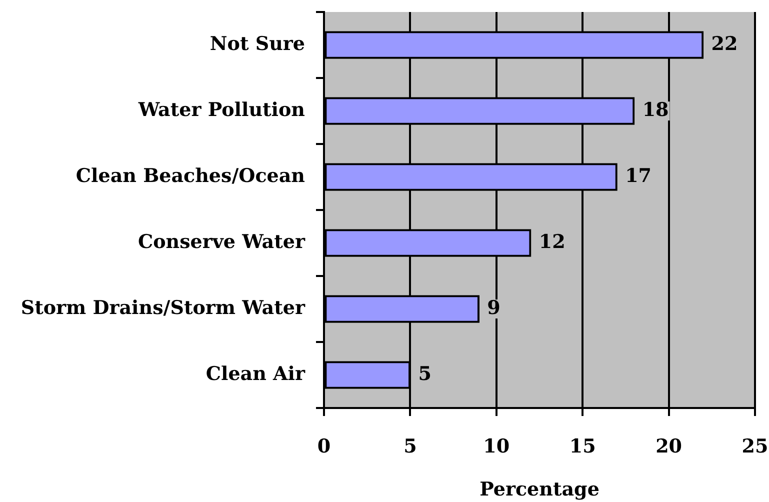 Image resolution: width=769 pixels, height=502 pixels. What do you see at coordinates (655, 109) in the screenshot?
I see `data-label: 18` at bounding box center [655, 109].